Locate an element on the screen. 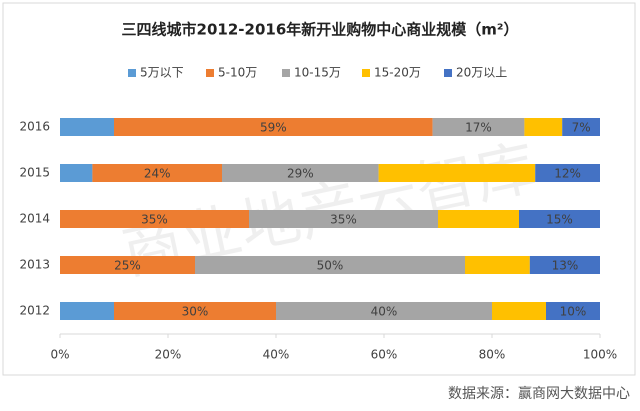 The width and height of the screenshot is (640, 411). legend-label: 5万以下 is located at coordinates (162, 73).